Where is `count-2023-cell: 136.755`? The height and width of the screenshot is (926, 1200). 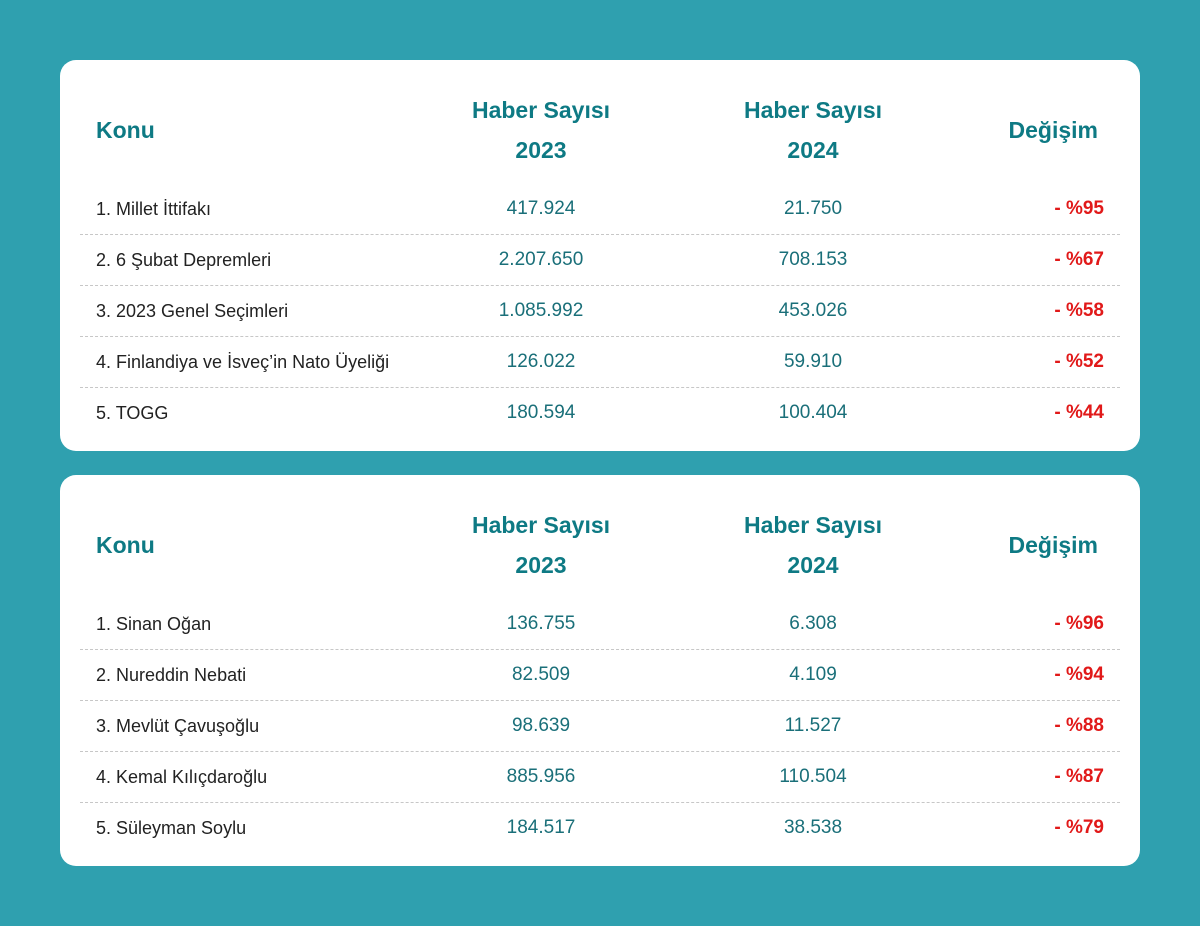
count-2023-cell: 136.755 is located at coordinates (541, 623).